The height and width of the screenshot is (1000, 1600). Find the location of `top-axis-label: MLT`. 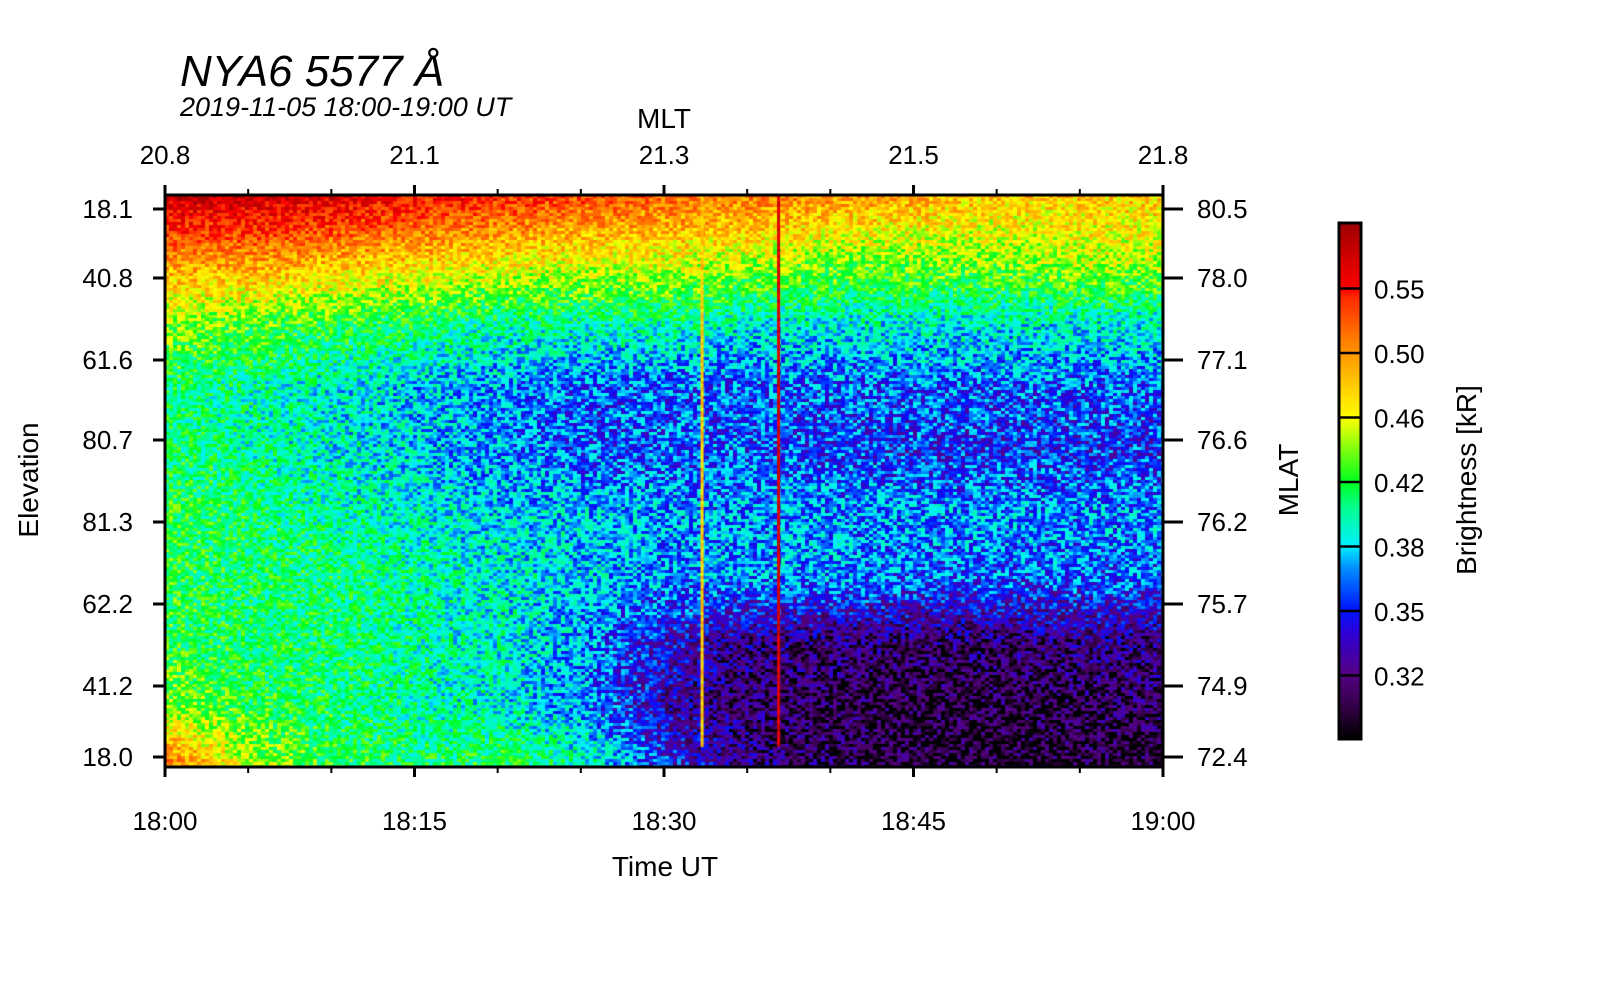

top-axis-label: MLT is located at coordinates (664, 118).